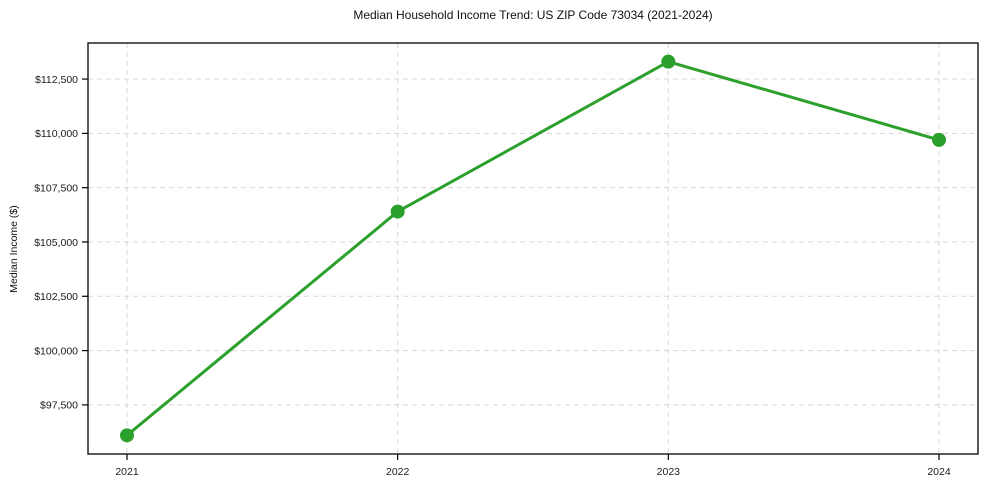 The image size is (989, 490). I want to click on data-point-2021, so click(127, 435).